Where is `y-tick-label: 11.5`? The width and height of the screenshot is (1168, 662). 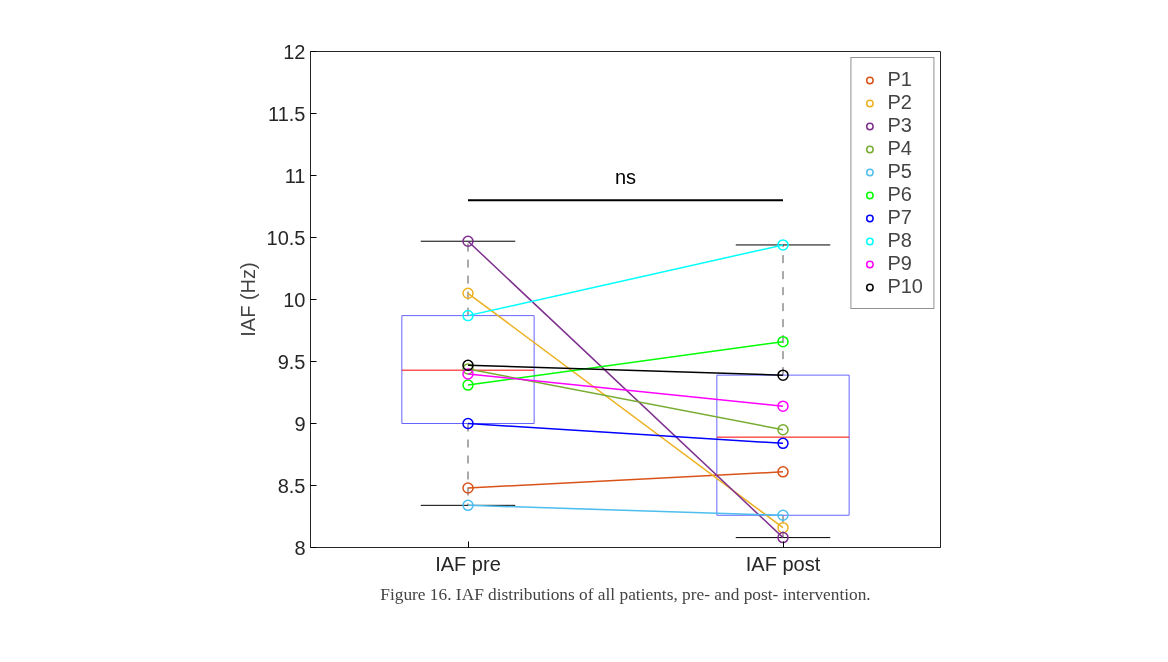 y-tick-label: 11.5 is located at coordinates (287, 113).